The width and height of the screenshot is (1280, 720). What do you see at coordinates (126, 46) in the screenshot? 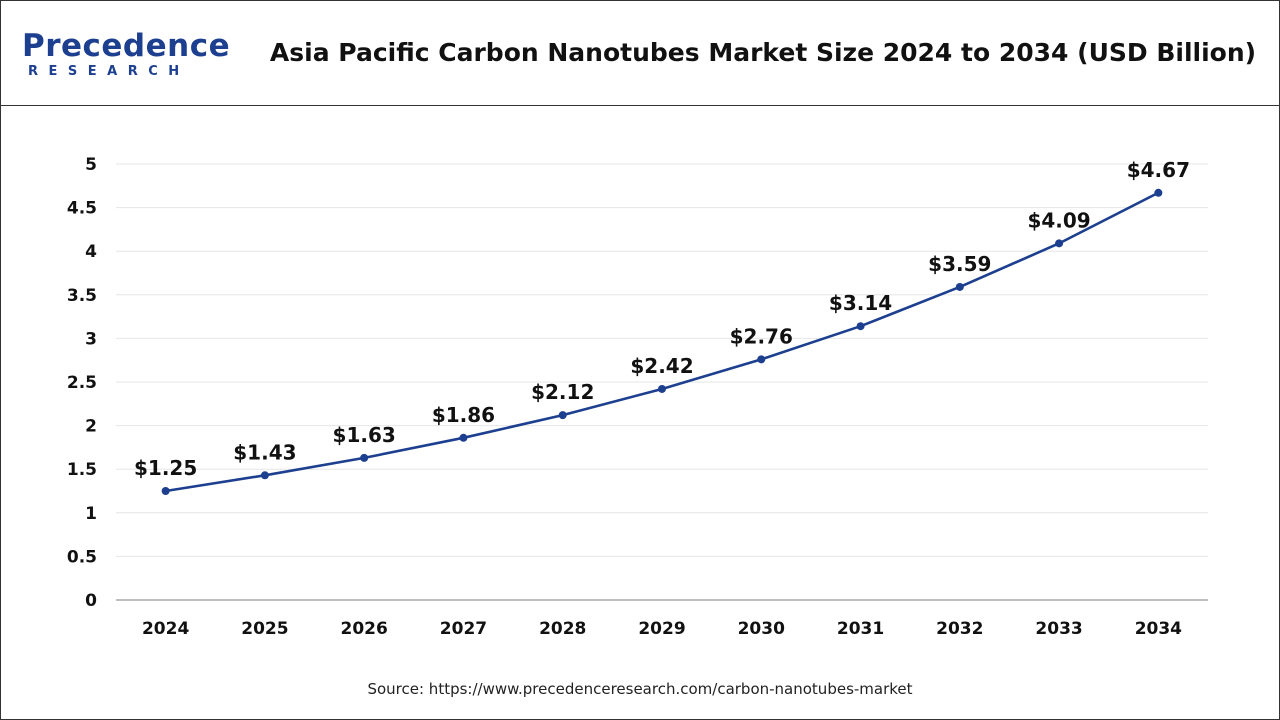
I see `brand-name: Precedence` at bounding box center [126, 46].